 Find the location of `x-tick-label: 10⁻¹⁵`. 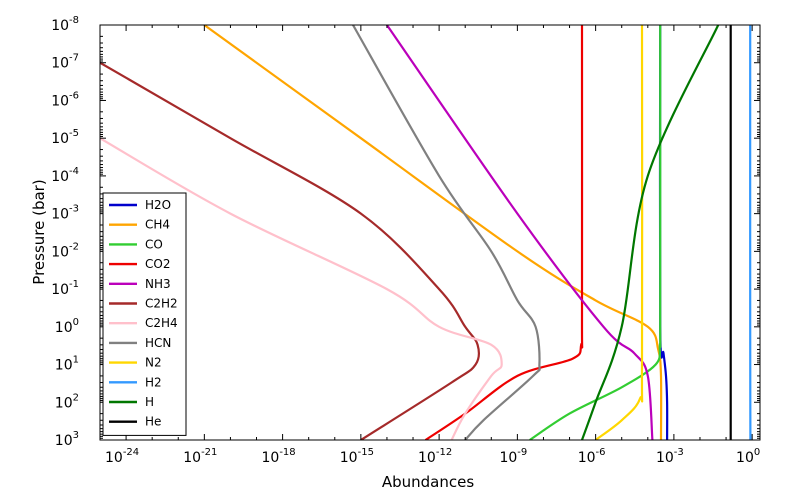

x-tick-label: 10⁻¹⁵ is located at coordinates (357, 456).